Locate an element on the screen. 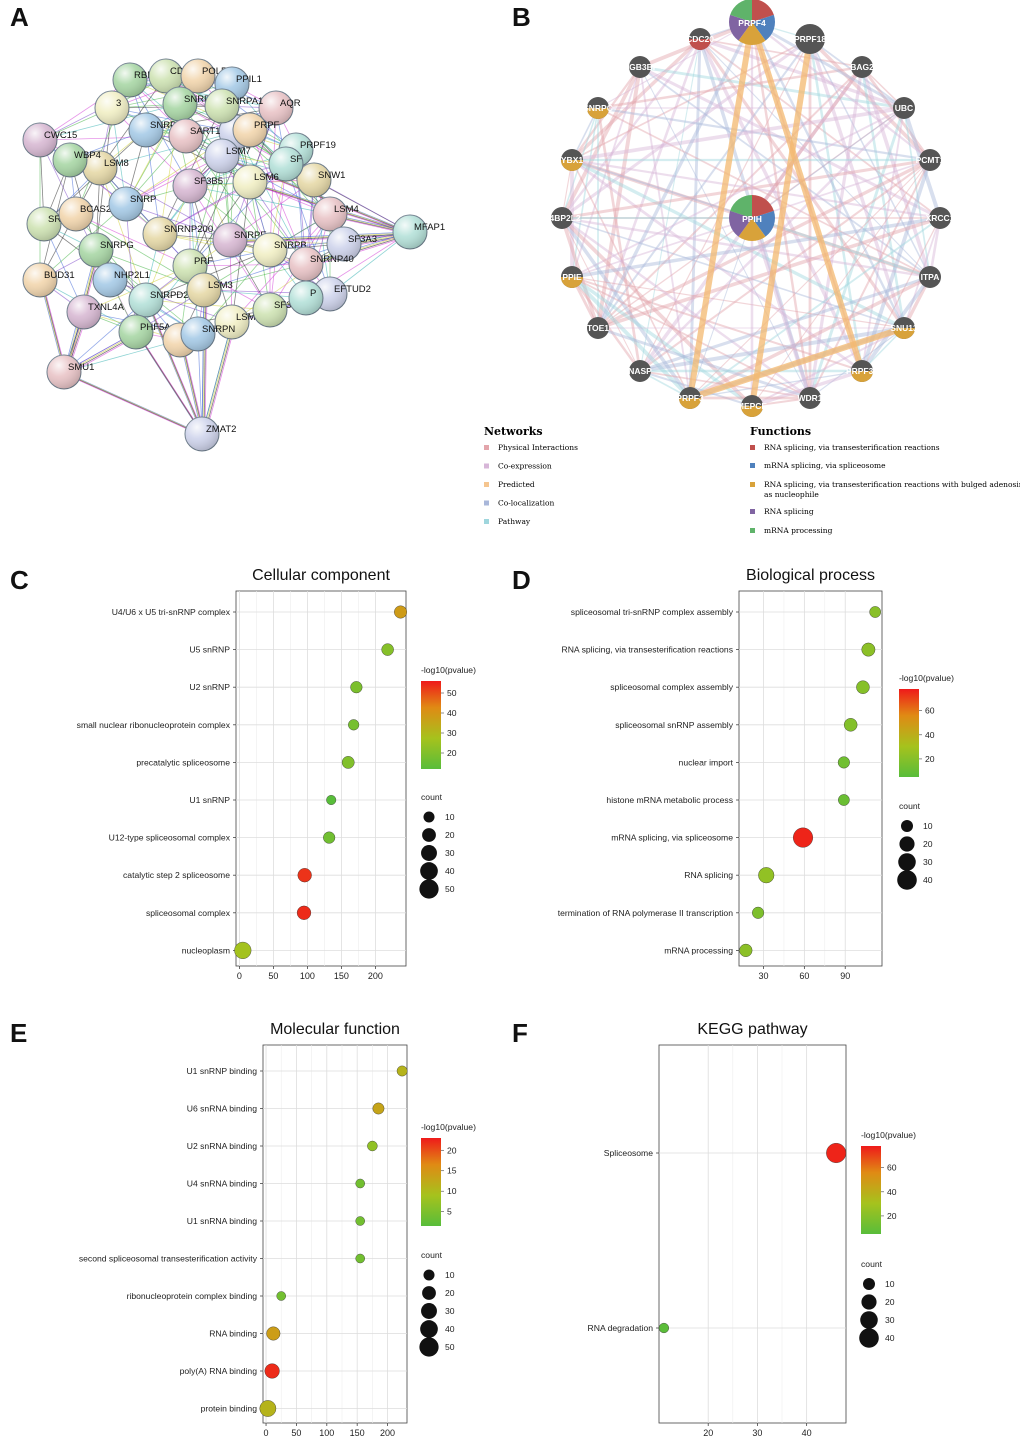 Image resolution: width=1020 pixels, height=1448 pixels. color-tick-label: 15 is located at coordinates (452, 1171).